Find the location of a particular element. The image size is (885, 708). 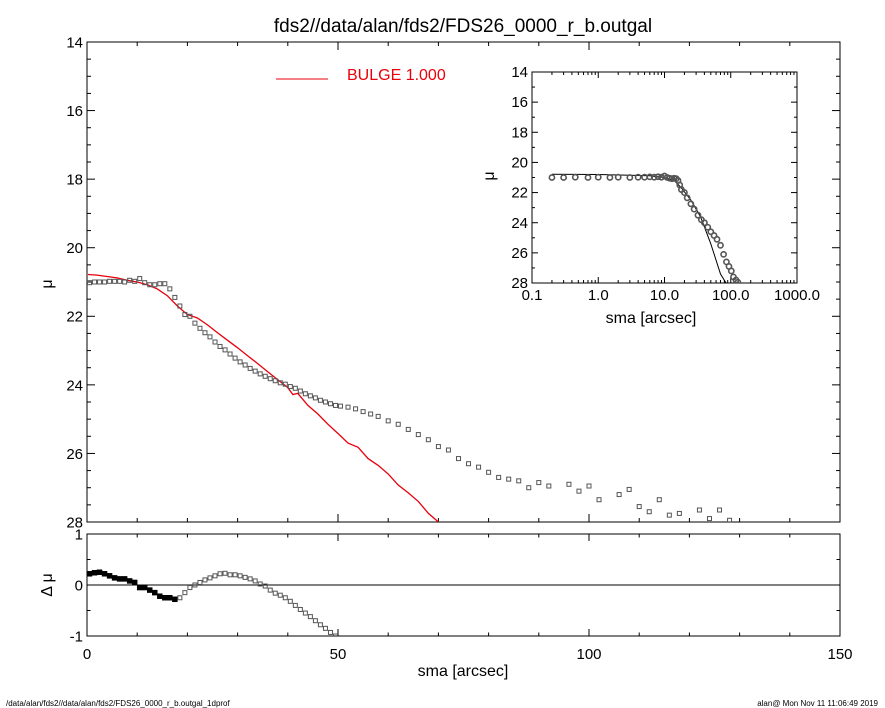

inset-y-tick-label: 14 is located at coordinates (519, 72).